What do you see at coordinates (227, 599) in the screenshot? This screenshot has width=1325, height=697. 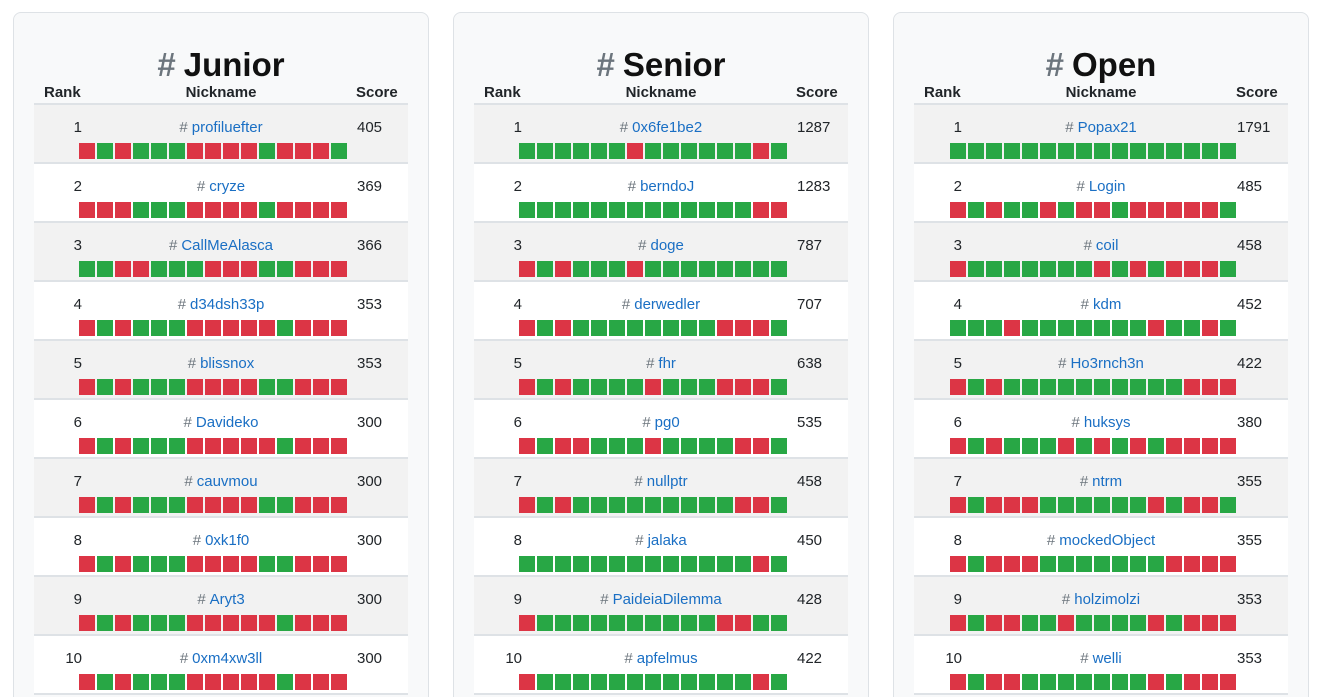 I see `player-link: Aryt3` at bounding box center [227, 599].